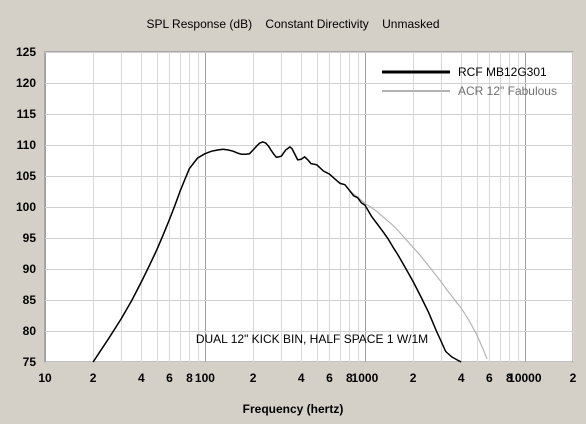 The height and width of the screenshot is (424, 586). What do you see at coordinates (26, 176) in the screenshot?
I see `y-tick-label: 105` at bounding box center [26, 176].